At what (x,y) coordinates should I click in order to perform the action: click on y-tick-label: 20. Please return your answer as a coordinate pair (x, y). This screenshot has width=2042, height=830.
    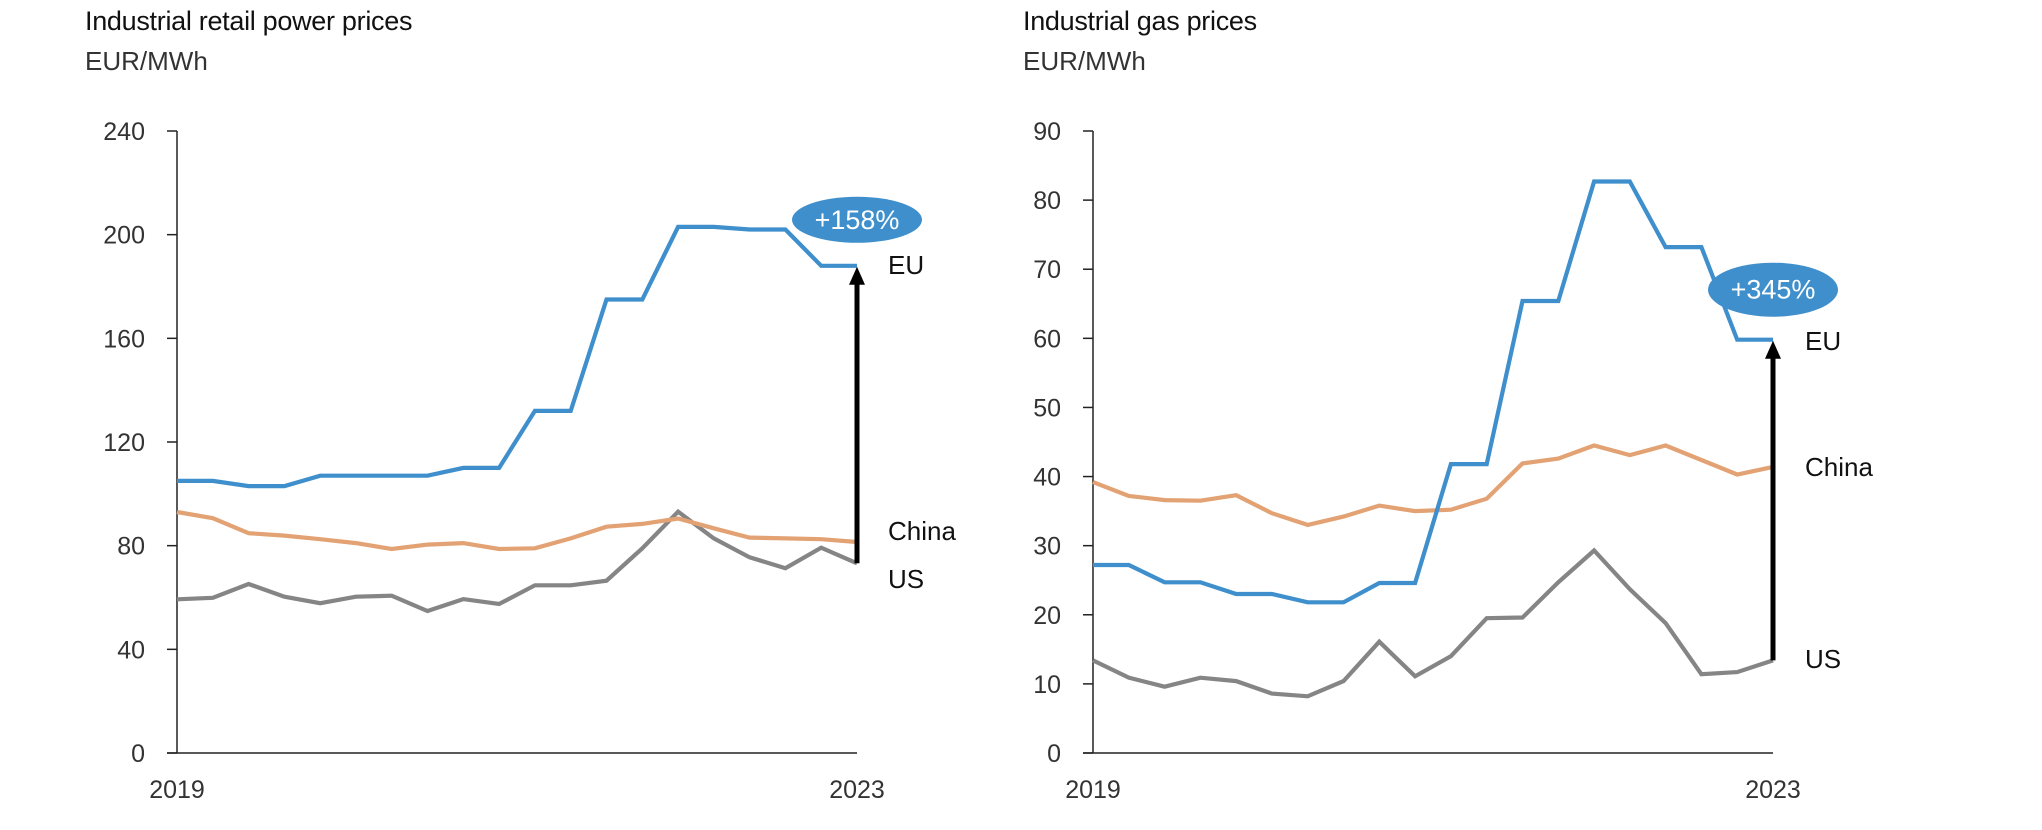
    Looking at the image, I should click on (1047, 616).